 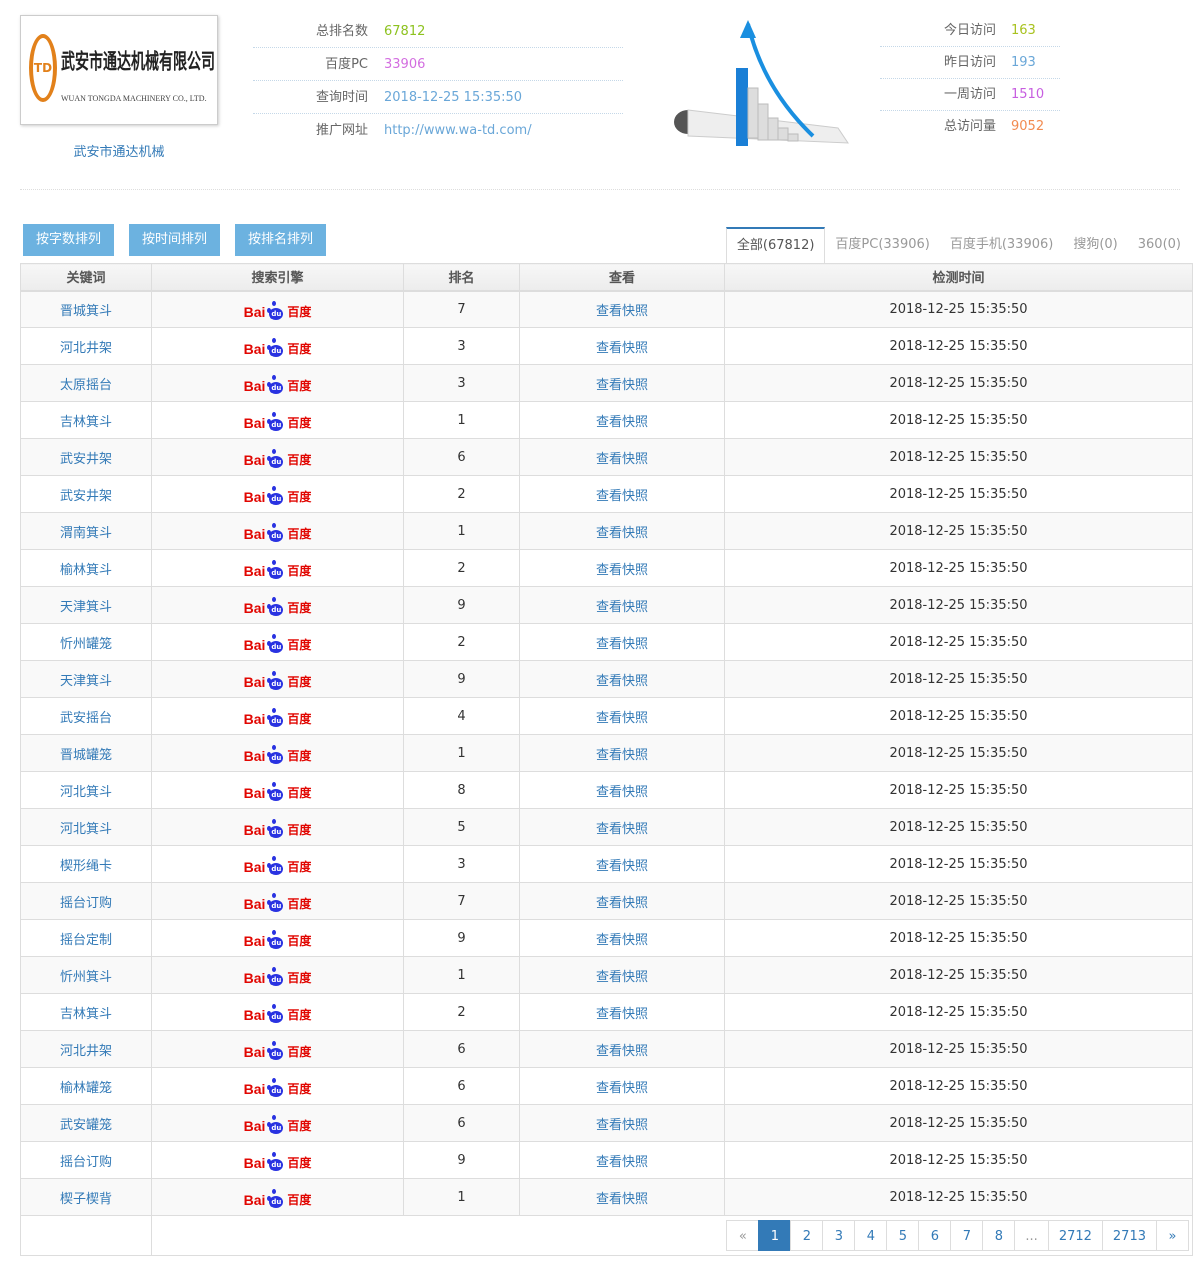 What do you see at coordinates (85, 311) in the screenshot?
I see `keyword-link: 晋城箕斗` at bounding box center [85, 311].